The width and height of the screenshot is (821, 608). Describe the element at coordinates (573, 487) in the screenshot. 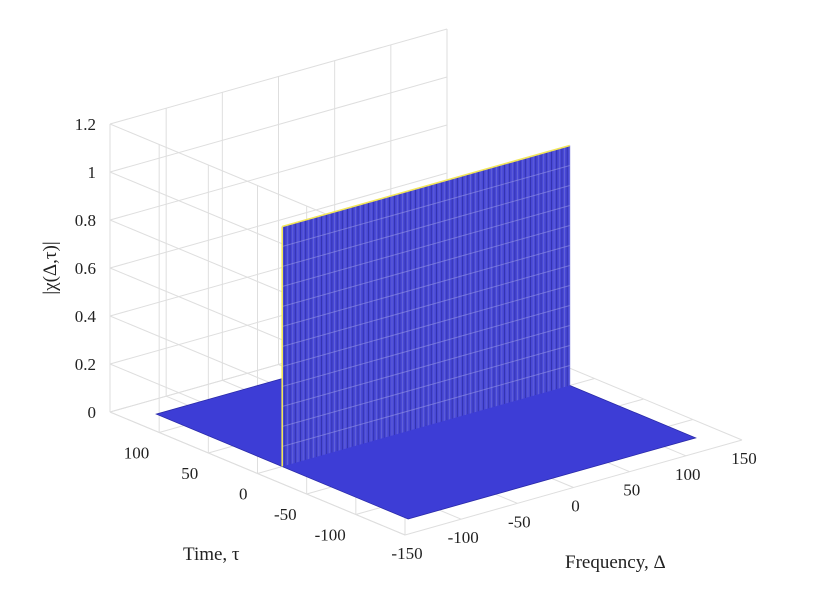

I see `floor-gridline-y` at that location.